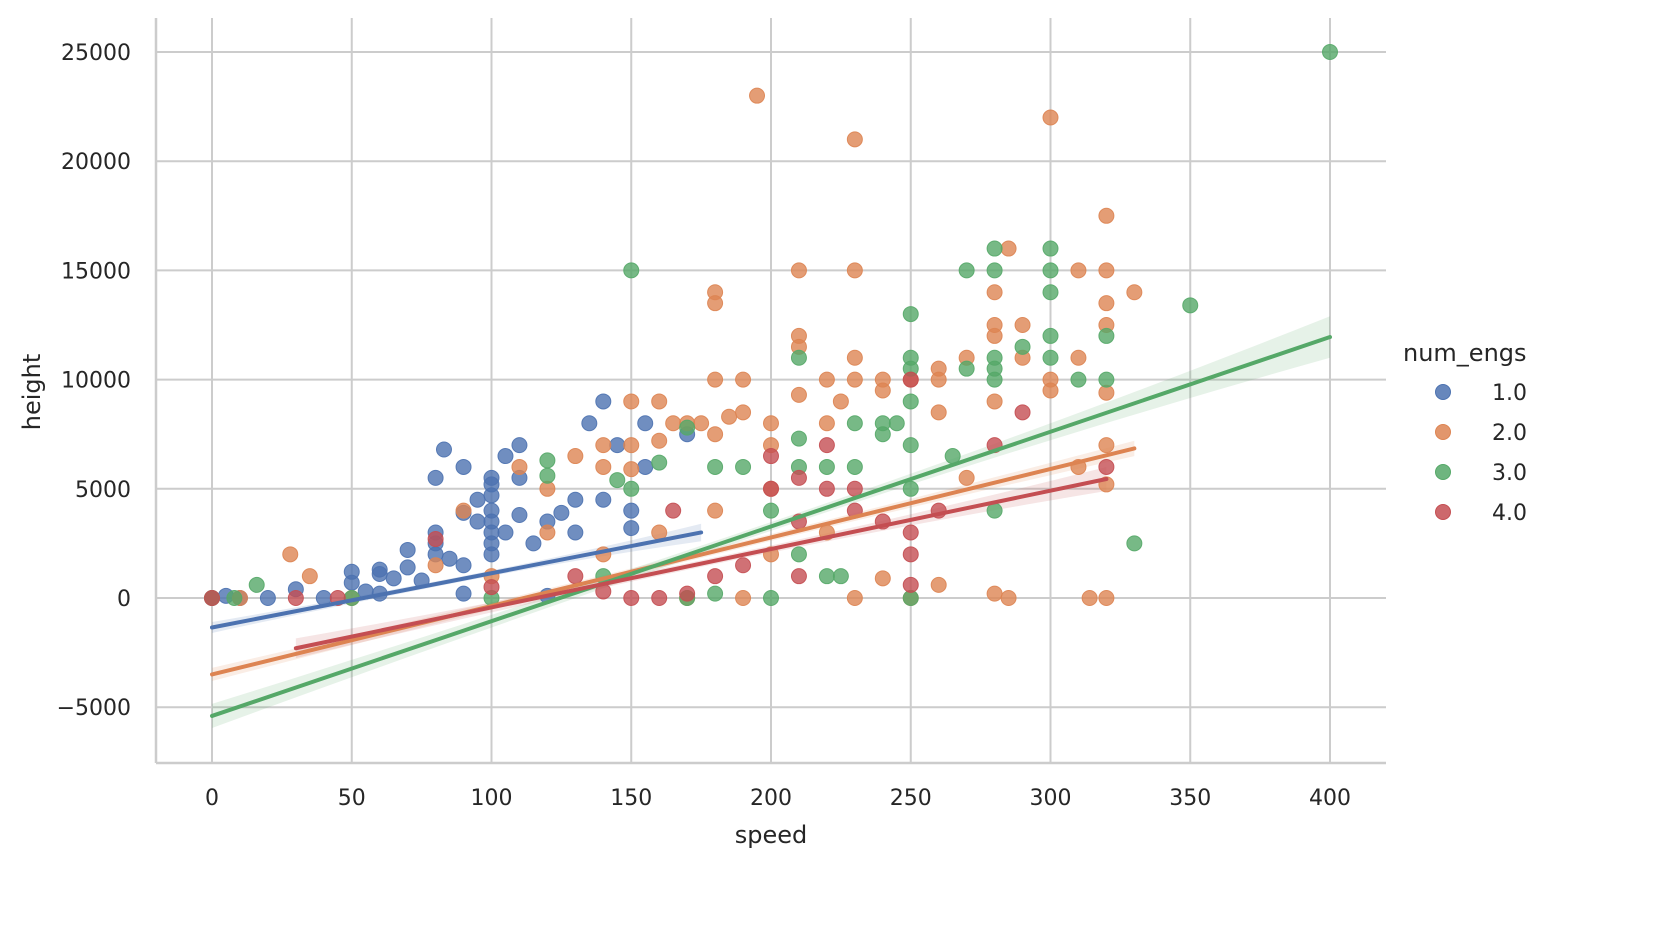 This screenshot has height=932, width=1677. What do you see at coordinates (96, 162) in the screenshot?
I see `y-tick-label: 20000` at bounding box center [96, 162].